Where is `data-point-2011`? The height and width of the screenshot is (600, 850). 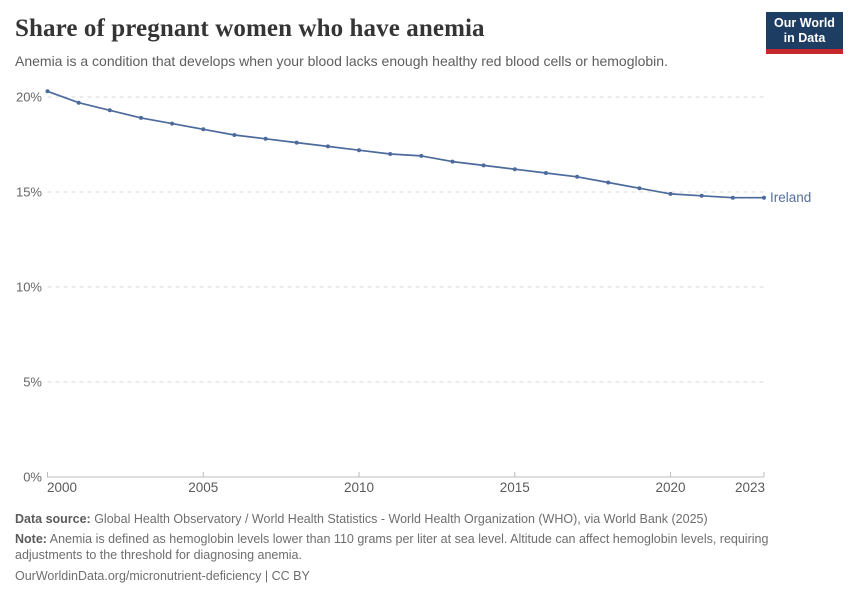
data-point-2011 is located at coordinates (390, 154).